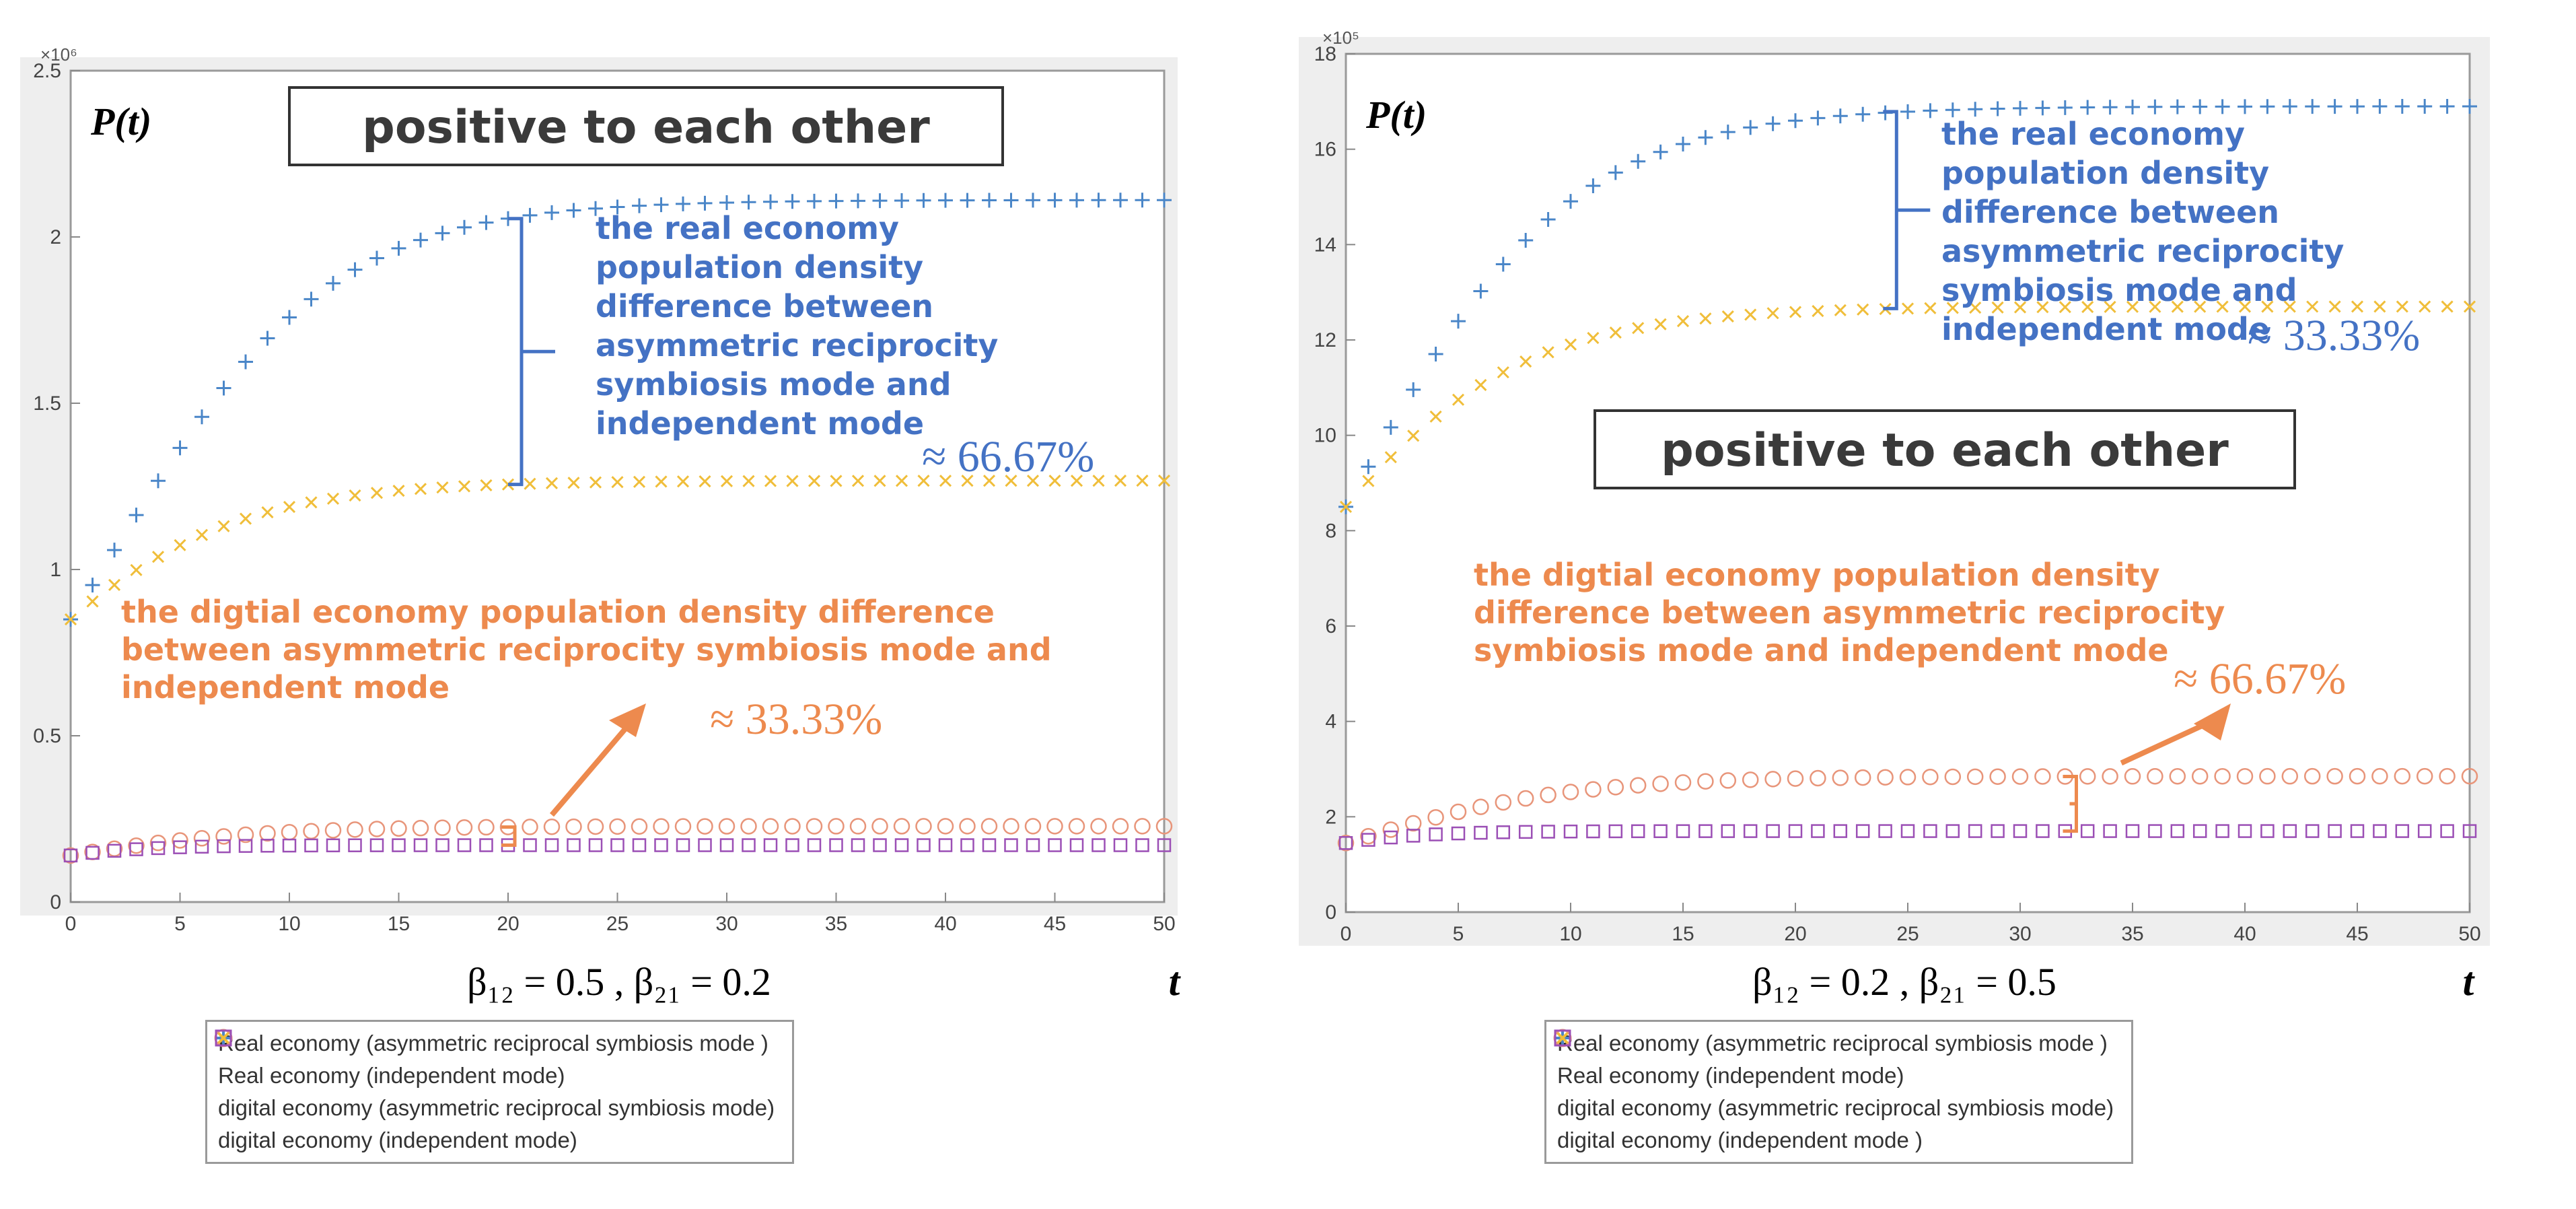 This screenshot has width=2576, height=1209. I want to click on y-tick-label: 2, so click(55, 237).